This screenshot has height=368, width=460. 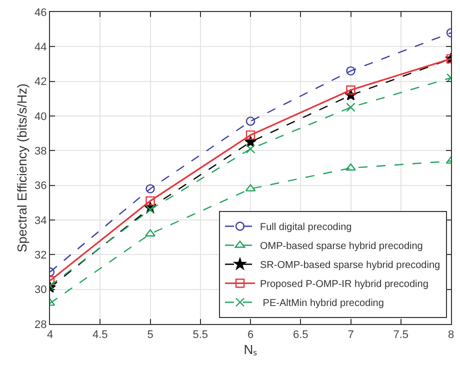 I want to click on y-tick-label: 34, so click(x=40, y=220).